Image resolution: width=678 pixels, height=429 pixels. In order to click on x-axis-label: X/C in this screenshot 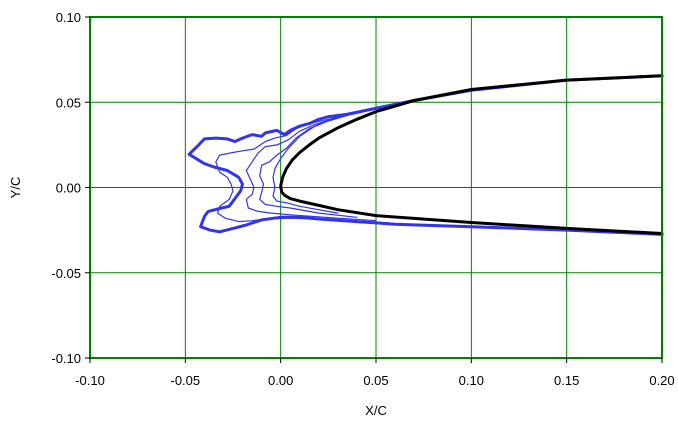, I will do `click(376, 410)`.